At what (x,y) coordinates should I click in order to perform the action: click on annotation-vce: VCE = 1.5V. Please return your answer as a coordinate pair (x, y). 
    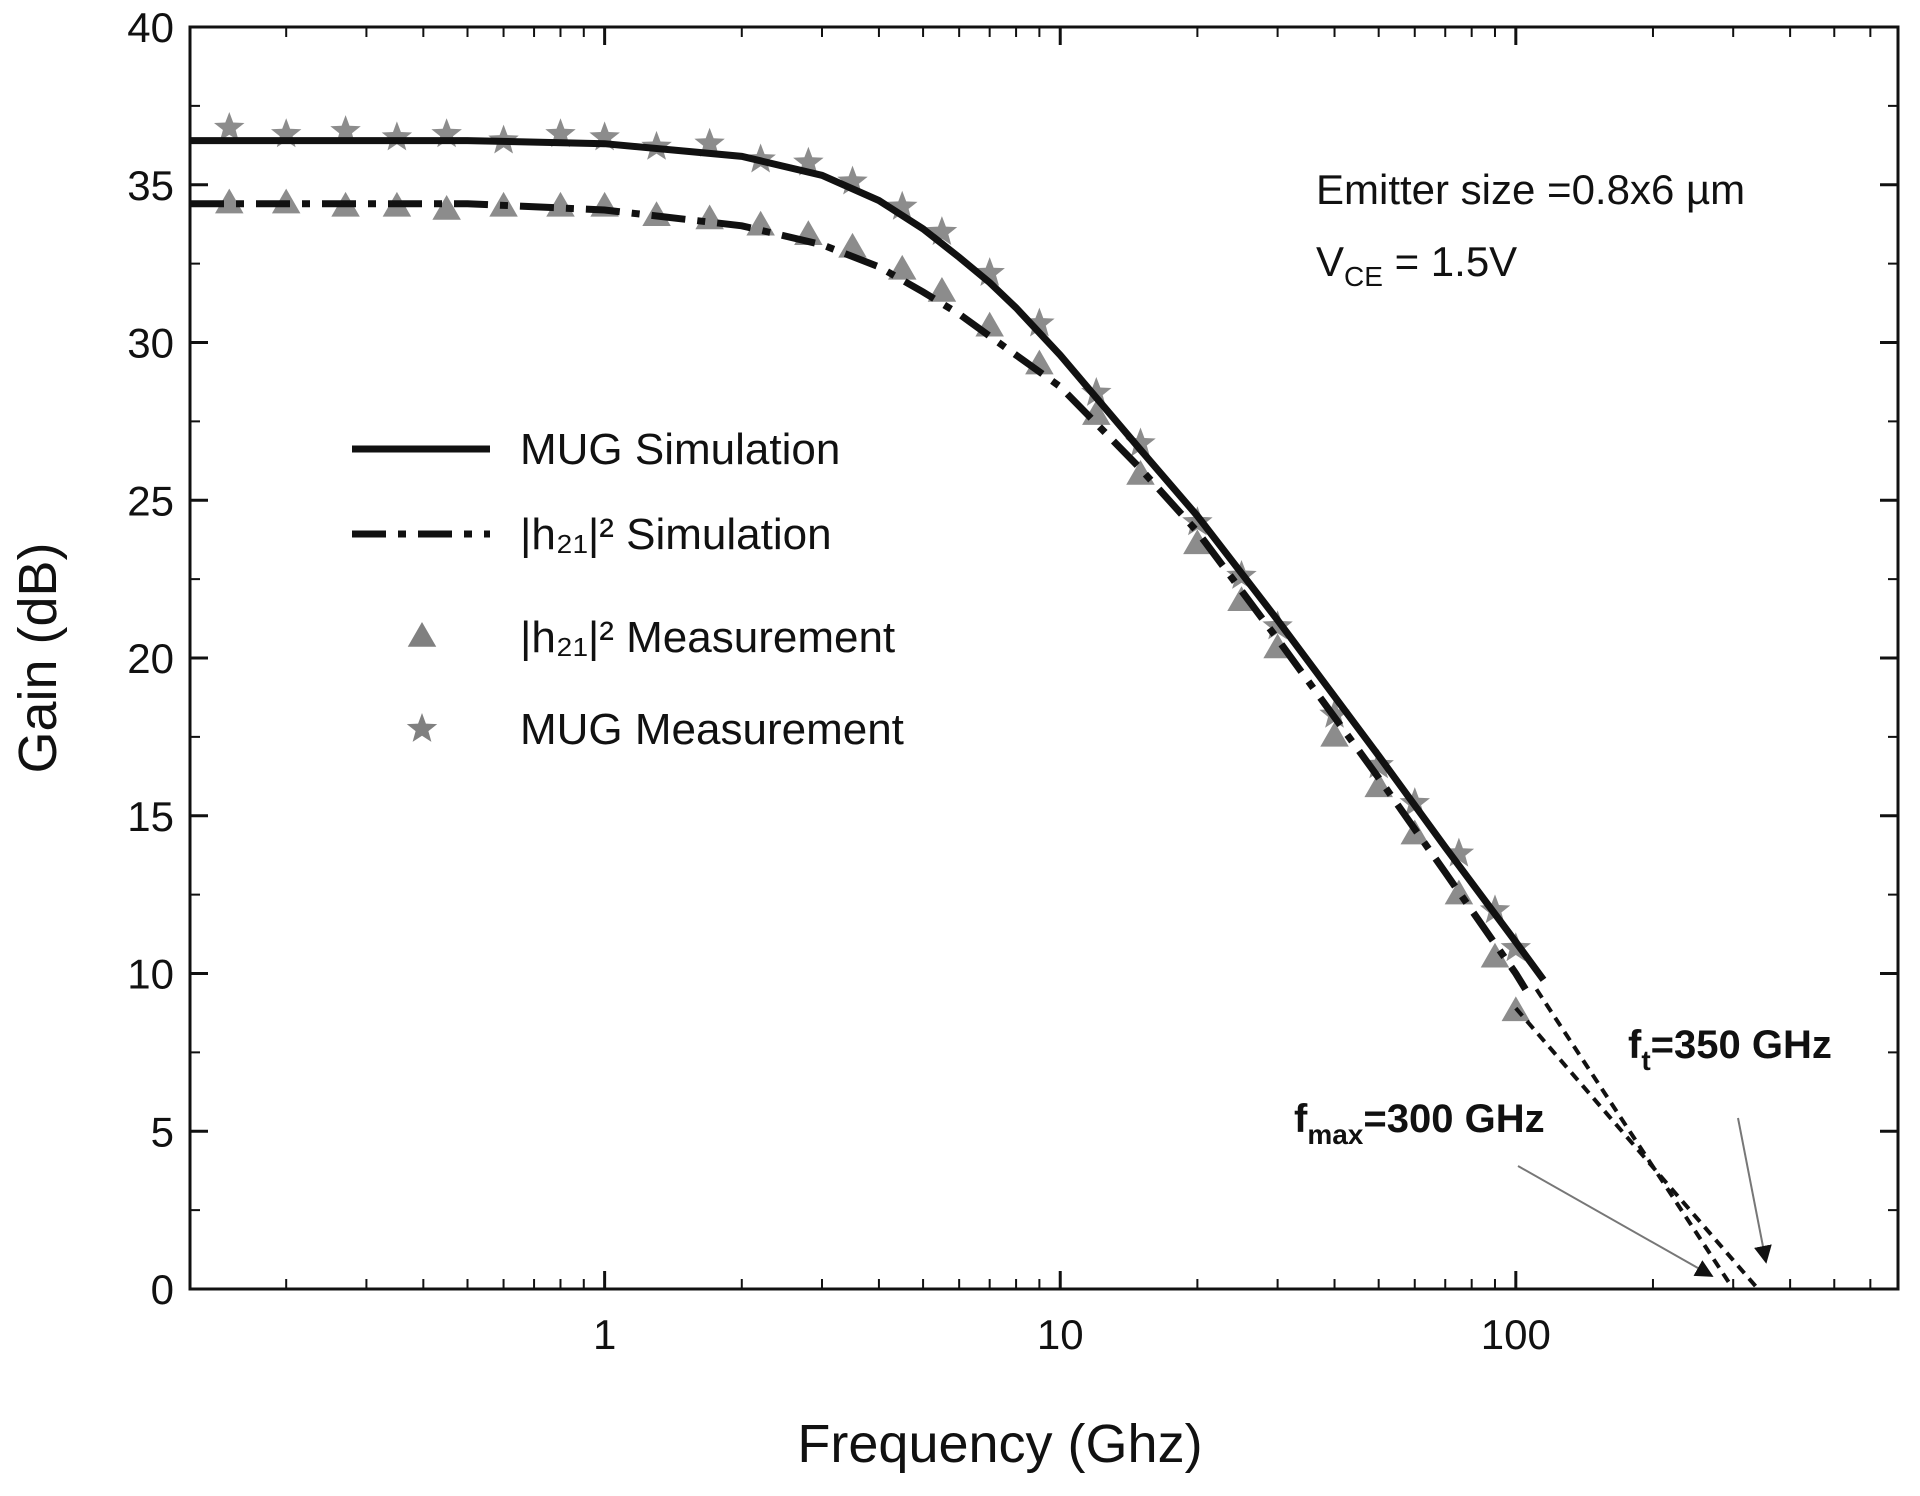
    Looking at the image, I should click on (1416, 265).